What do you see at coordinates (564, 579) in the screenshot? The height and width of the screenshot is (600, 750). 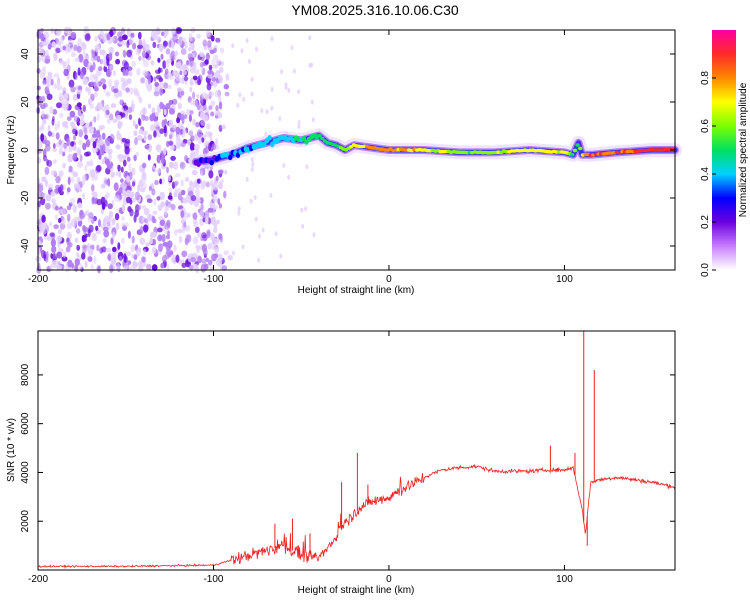 I see `x-tick-label: 100` at bounding box center [564, 579].